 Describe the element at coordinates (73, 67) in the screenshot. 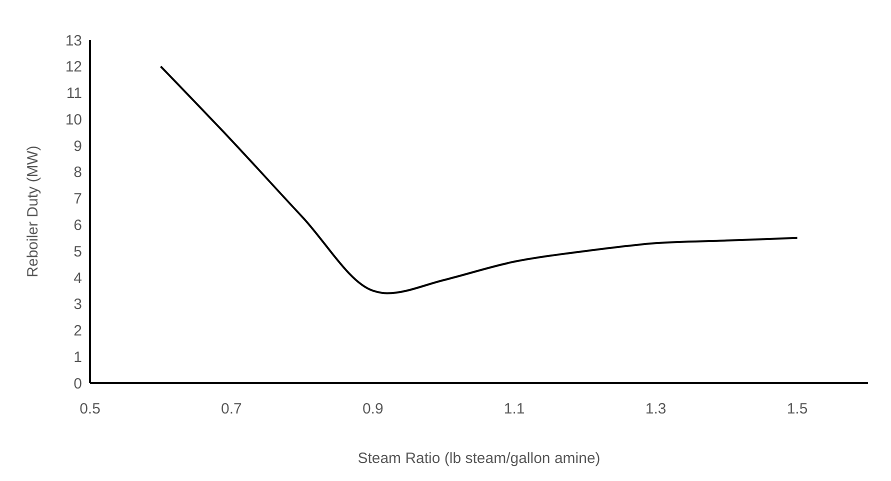

I see `y-tick-label: 12` at that location.